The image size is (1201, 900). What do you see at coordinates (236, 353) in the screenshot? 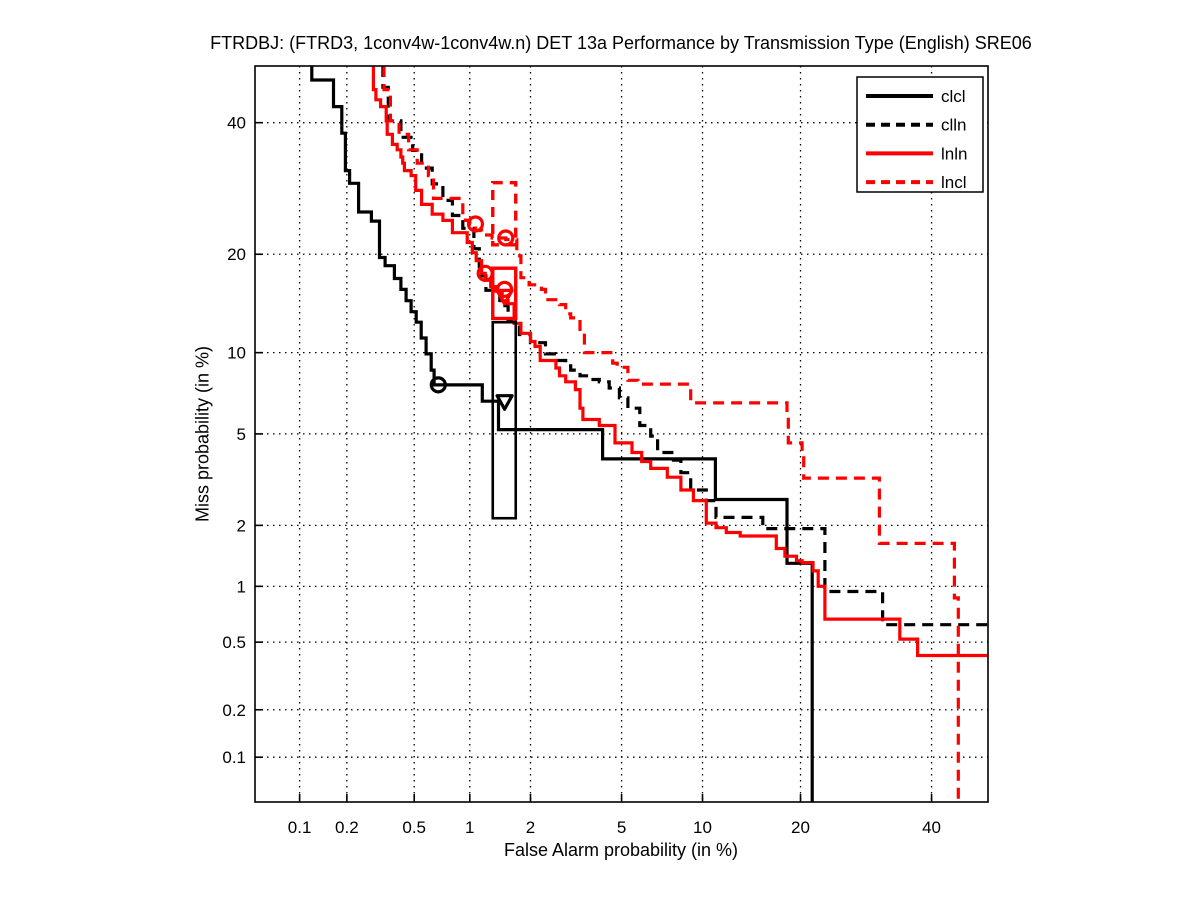
I see `y-tick-label: 10` at bounding box center [236, 353].